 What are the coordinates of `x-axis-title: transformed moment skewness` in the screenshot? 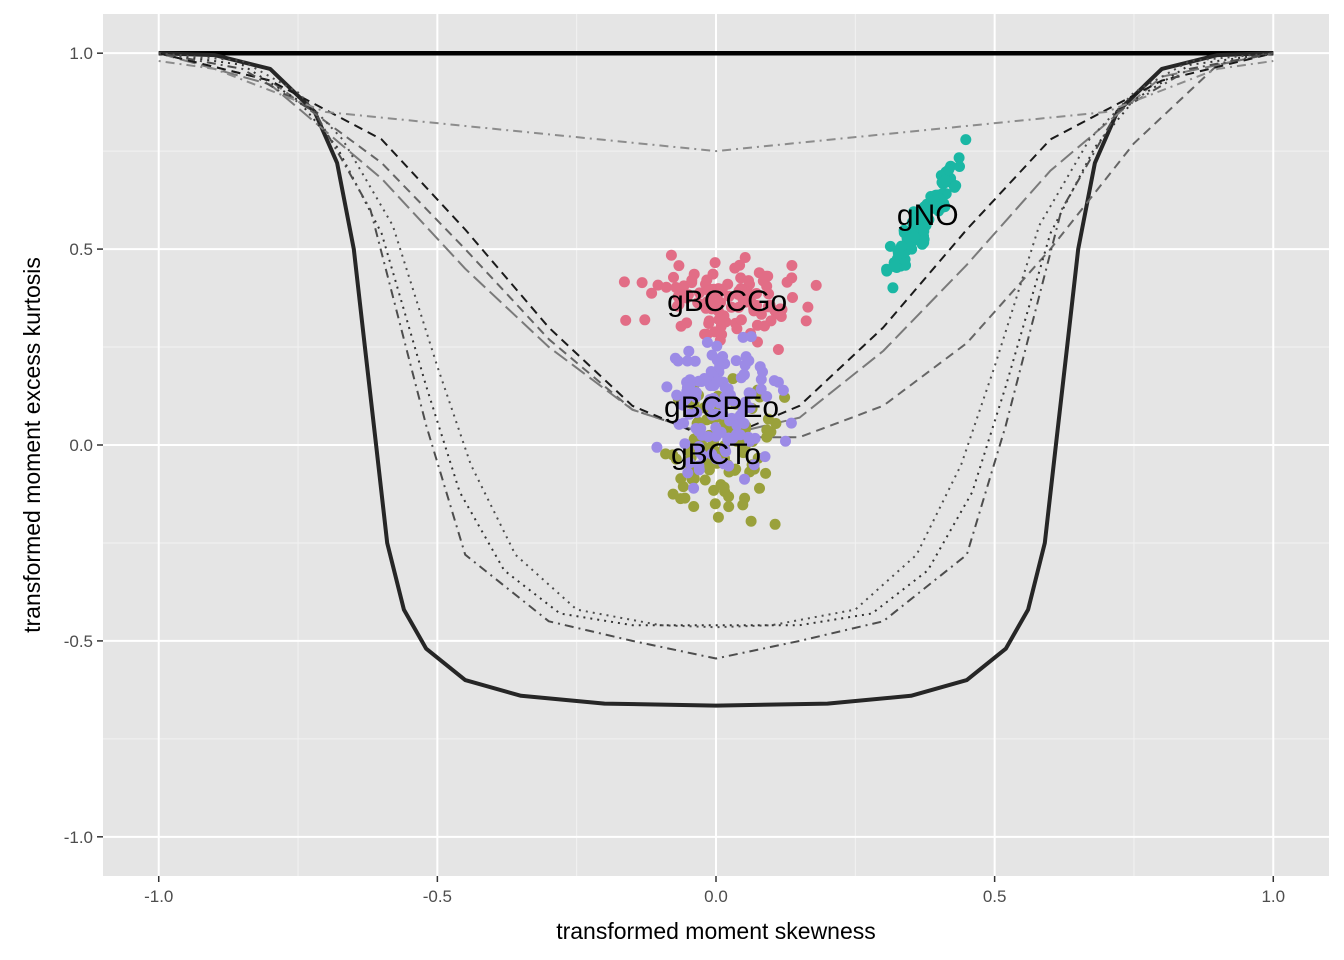 It's located at (716, 931).